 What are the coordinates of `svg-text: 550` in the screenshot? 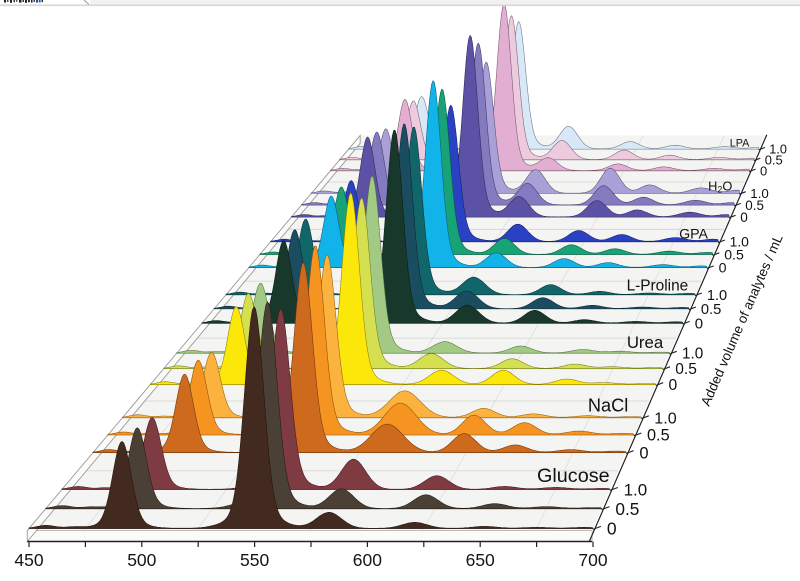 It's located at (254, 560).